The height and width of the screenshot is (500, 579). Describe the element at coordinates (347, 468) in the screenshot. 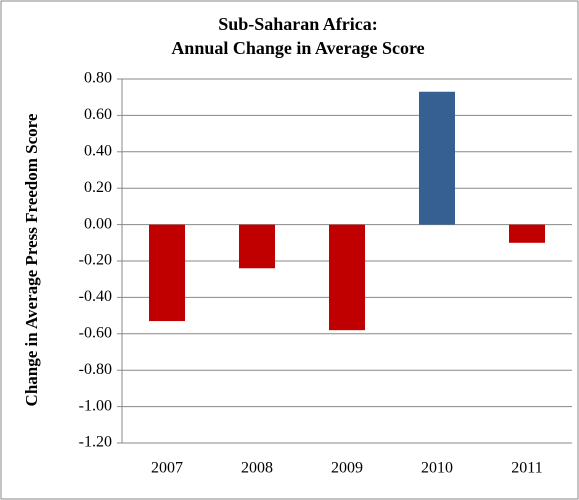

I see `x-tick-label: 2009` at that location.